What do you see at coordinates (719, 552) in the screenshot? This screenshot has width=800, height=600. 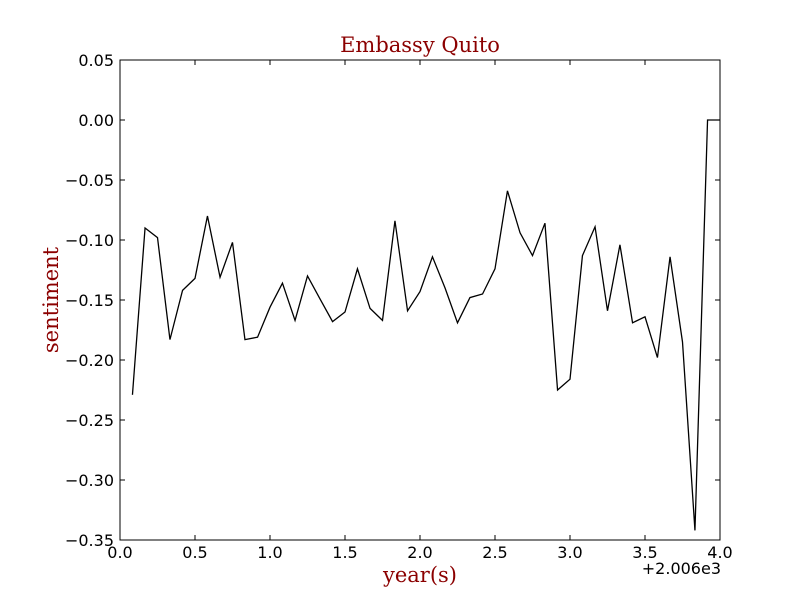 I see `x-tick-label: 4.0` at bounding box center [719, 552].